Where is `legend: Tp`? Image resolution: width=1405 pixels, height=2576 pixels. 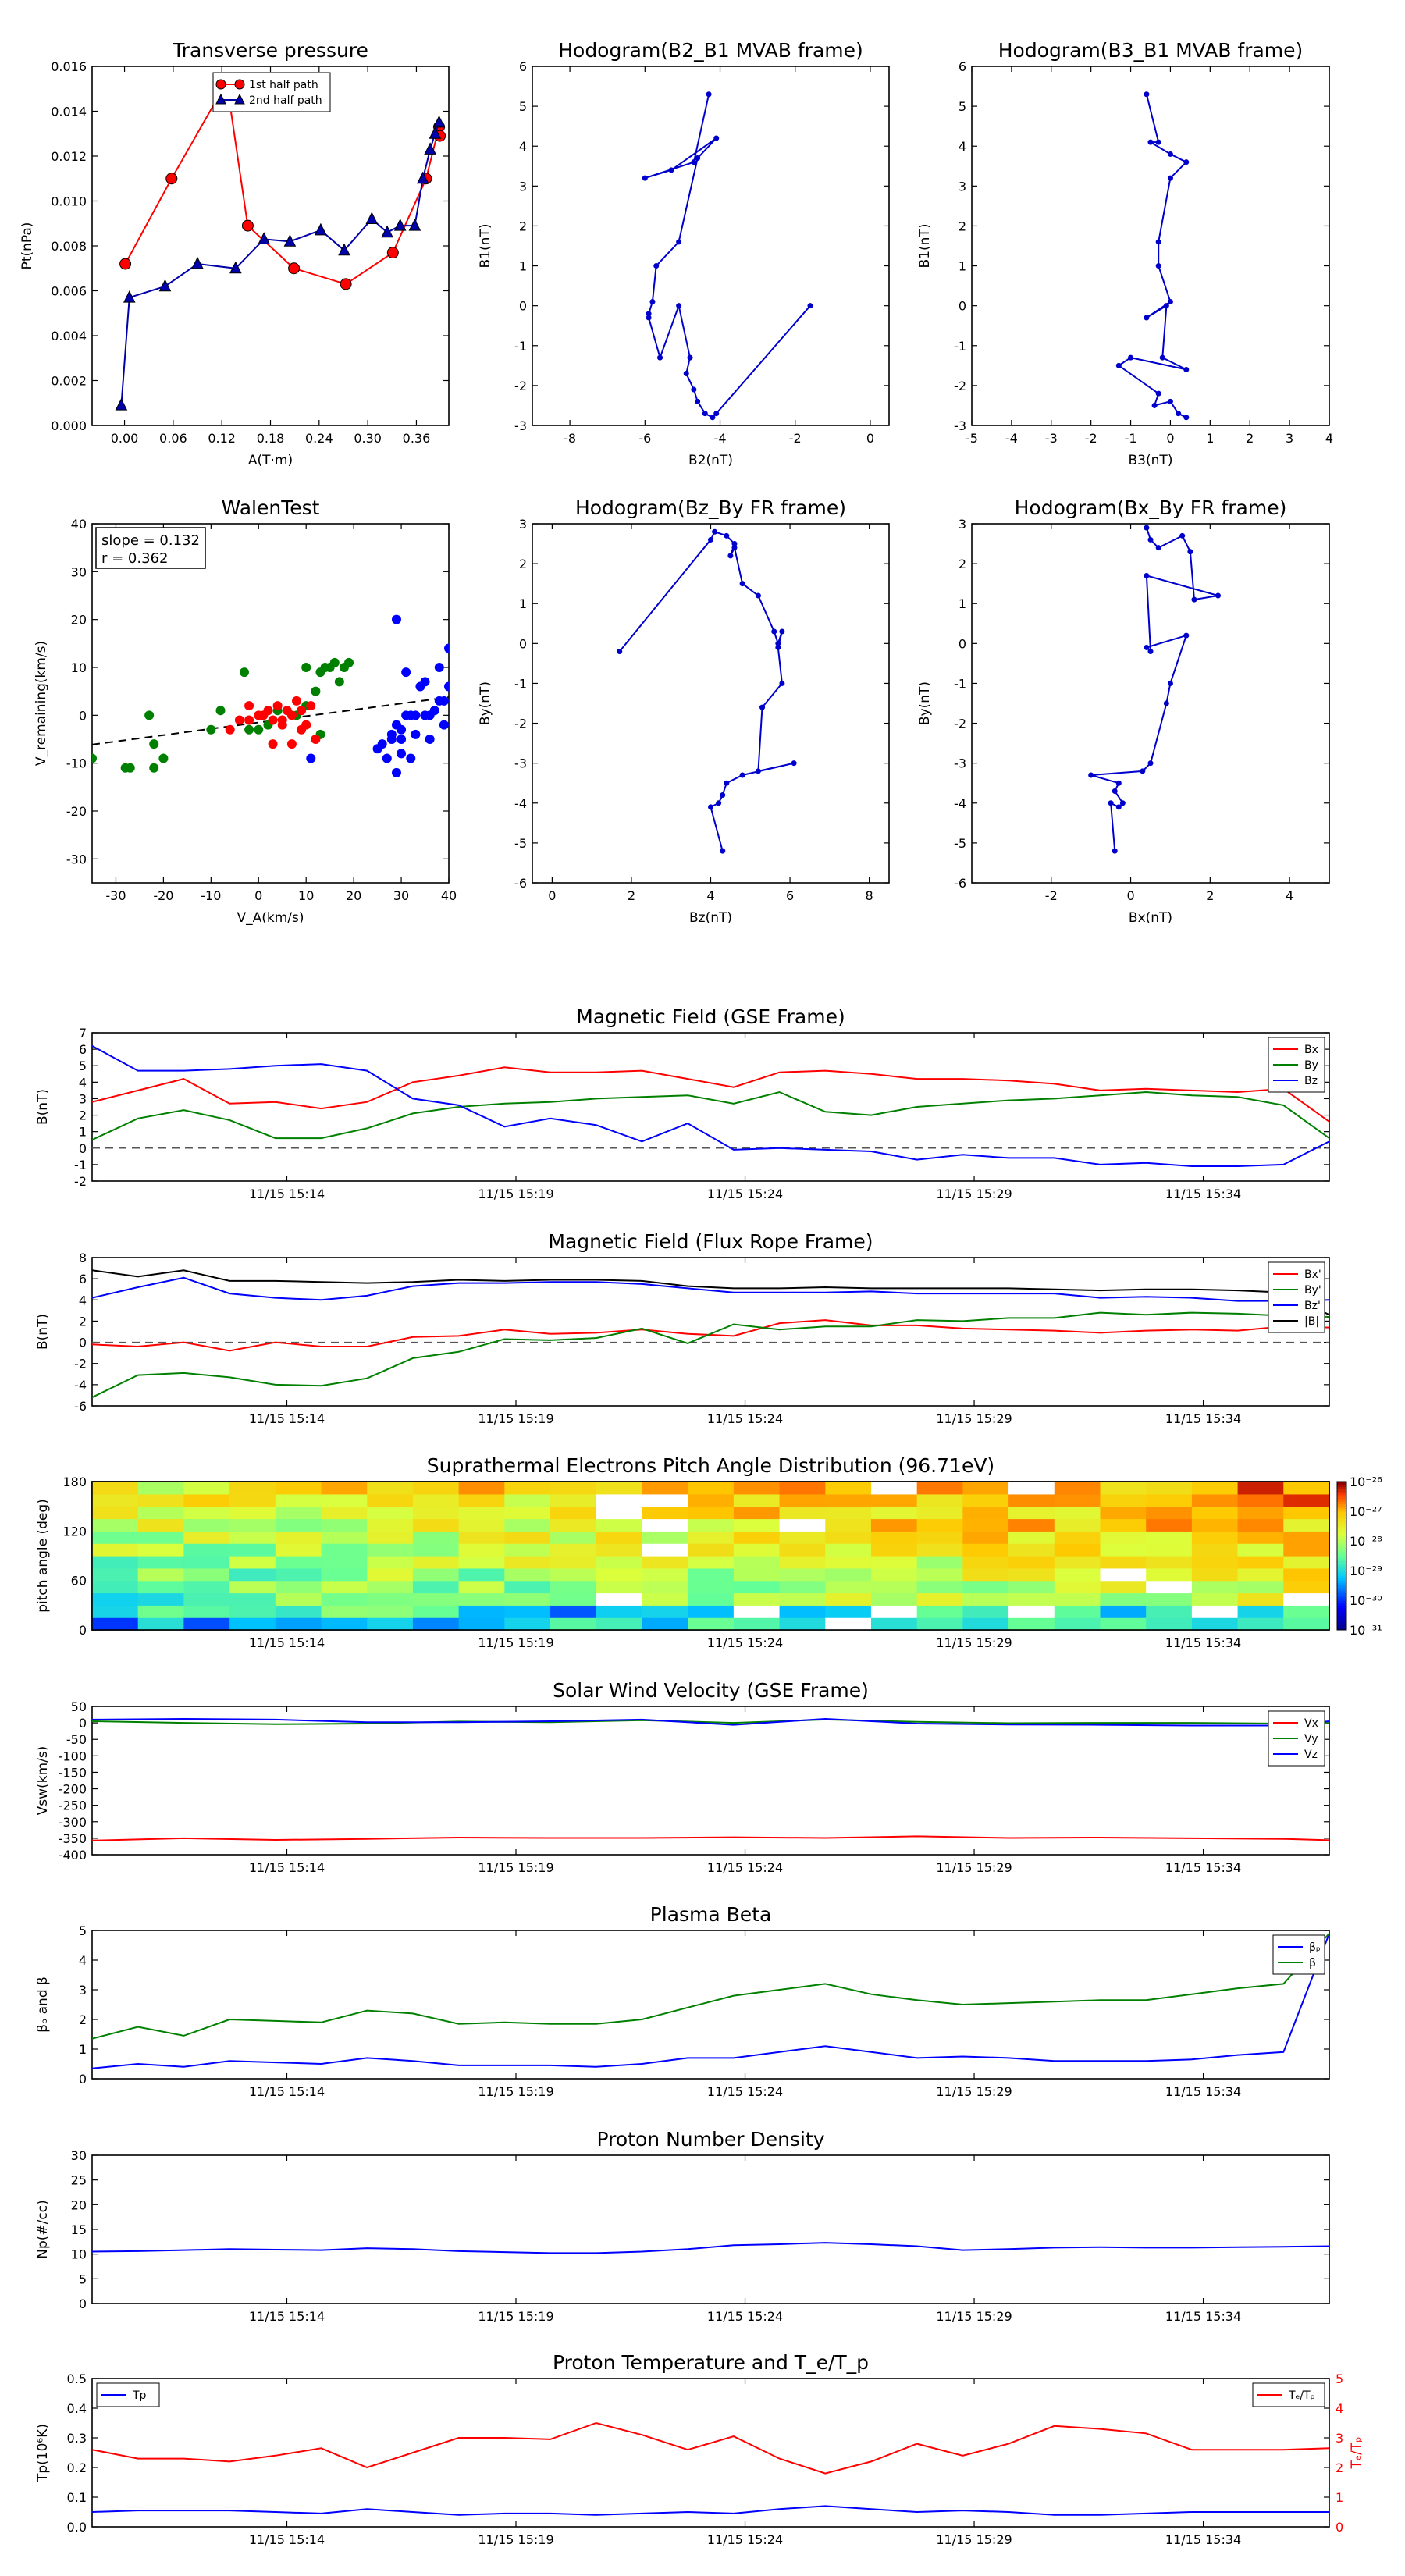 legend: Tp is located at coordinates (128, 2394).